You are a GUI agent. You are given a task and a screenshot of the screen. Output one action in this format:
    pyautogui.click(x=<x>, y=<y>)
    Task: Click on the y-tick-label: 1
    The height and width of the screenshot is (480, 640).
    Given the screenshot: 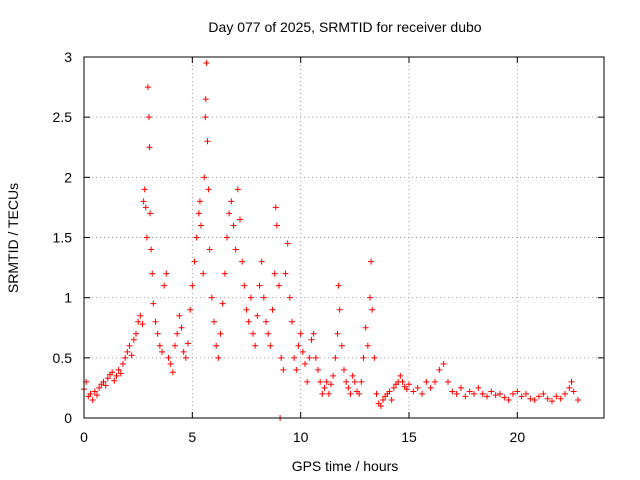 What is the action you would take?
    pyautogui.click(x=68, y=298)
    